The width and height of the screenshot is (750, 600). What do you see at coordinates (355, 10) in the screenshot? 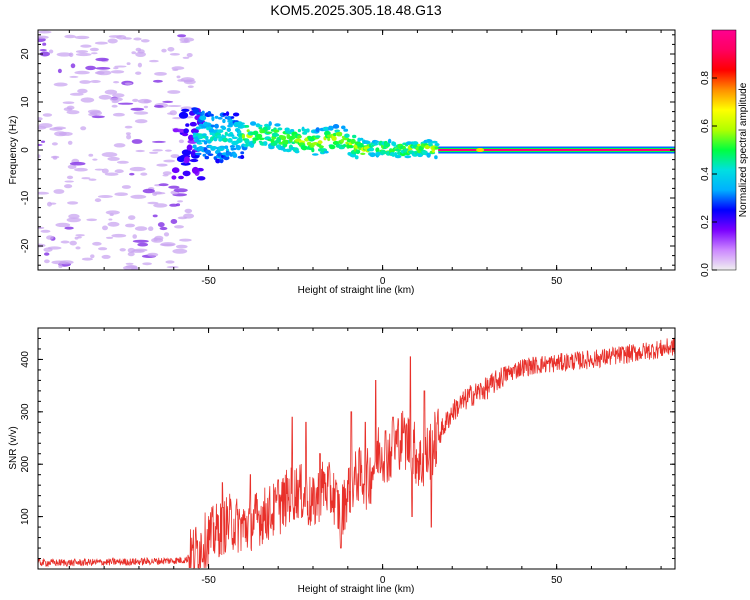
I see `figure-title: KOM5.2025.305.18.48.G13` at bounding box center [355, 10].